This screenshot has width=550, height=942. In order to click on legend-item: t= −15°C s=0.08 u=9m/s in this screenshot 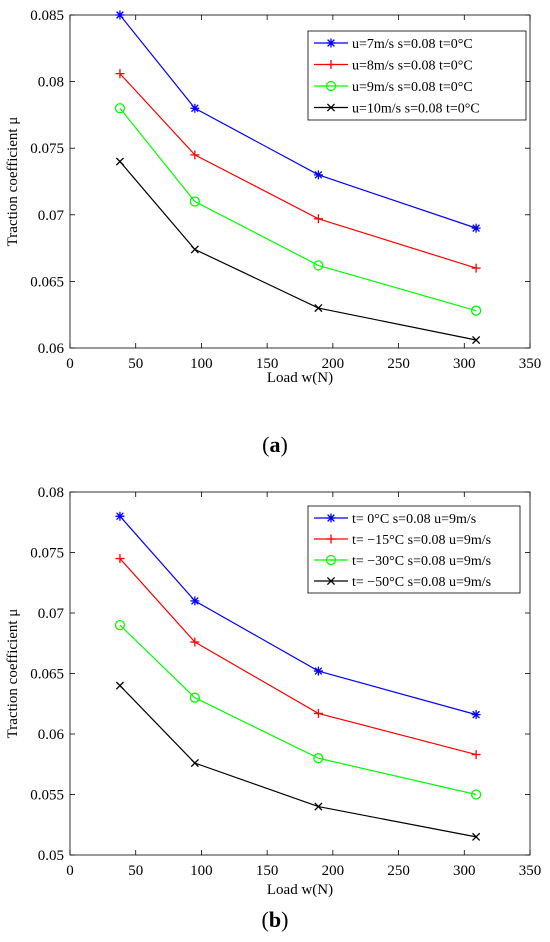, I will do `click(402, 540)`.